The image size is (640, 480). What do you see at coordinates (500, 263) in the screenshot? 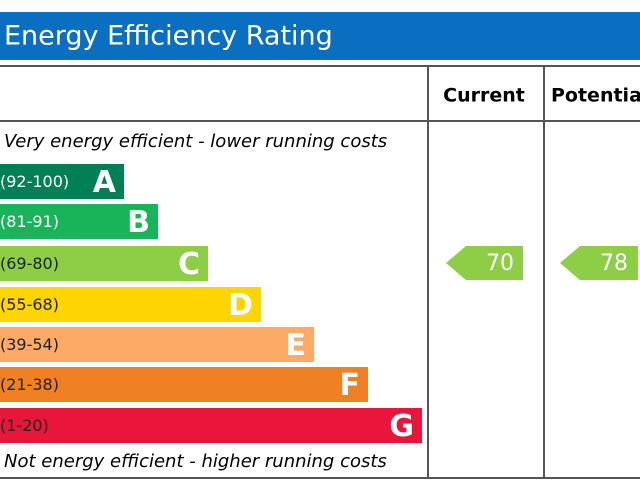
I see `current-value: 70` at bounding box center [500, 263].